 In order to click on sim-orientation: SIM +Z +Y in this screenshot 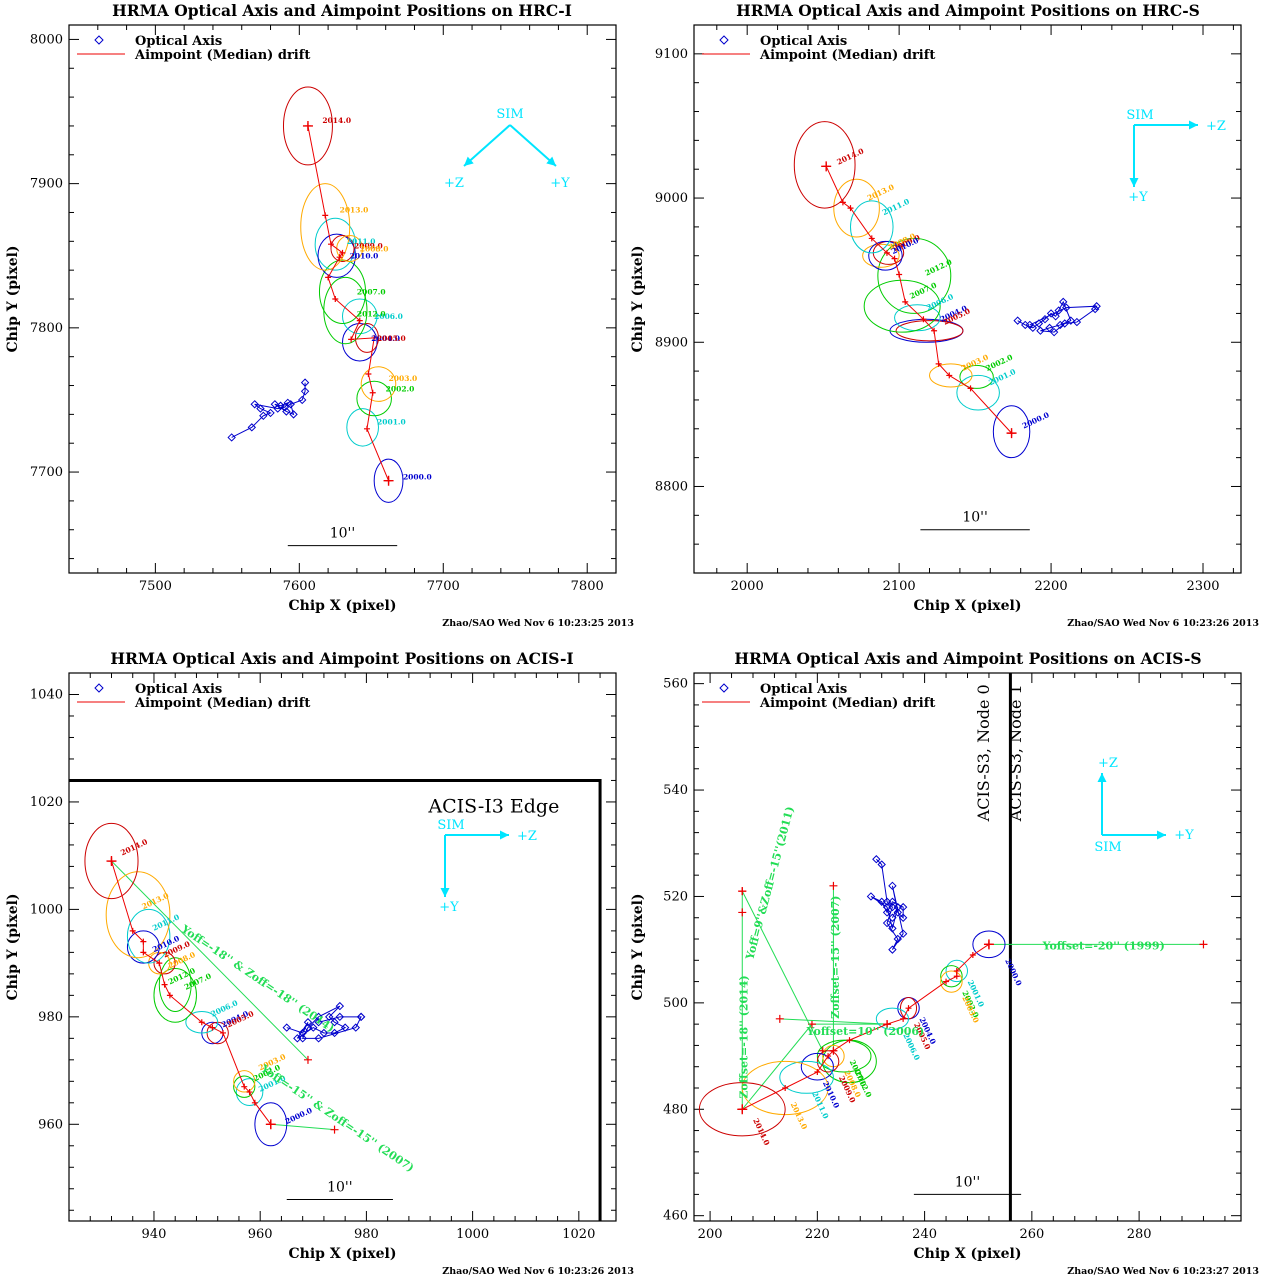, I will do `click(1176, 156)`.